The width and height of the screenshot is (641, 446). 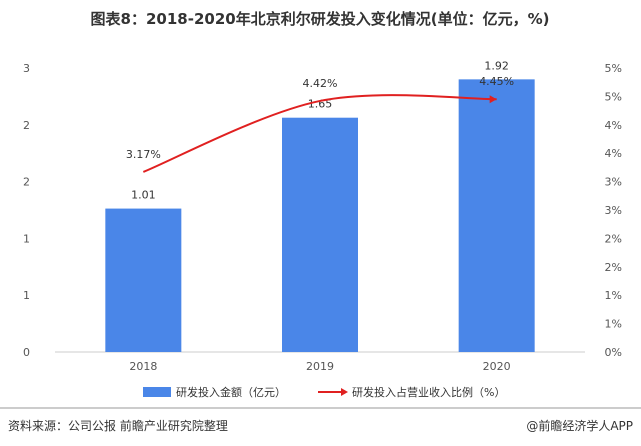 I want to click on line-value-label: 3.17%, so click(x=143, y=154).